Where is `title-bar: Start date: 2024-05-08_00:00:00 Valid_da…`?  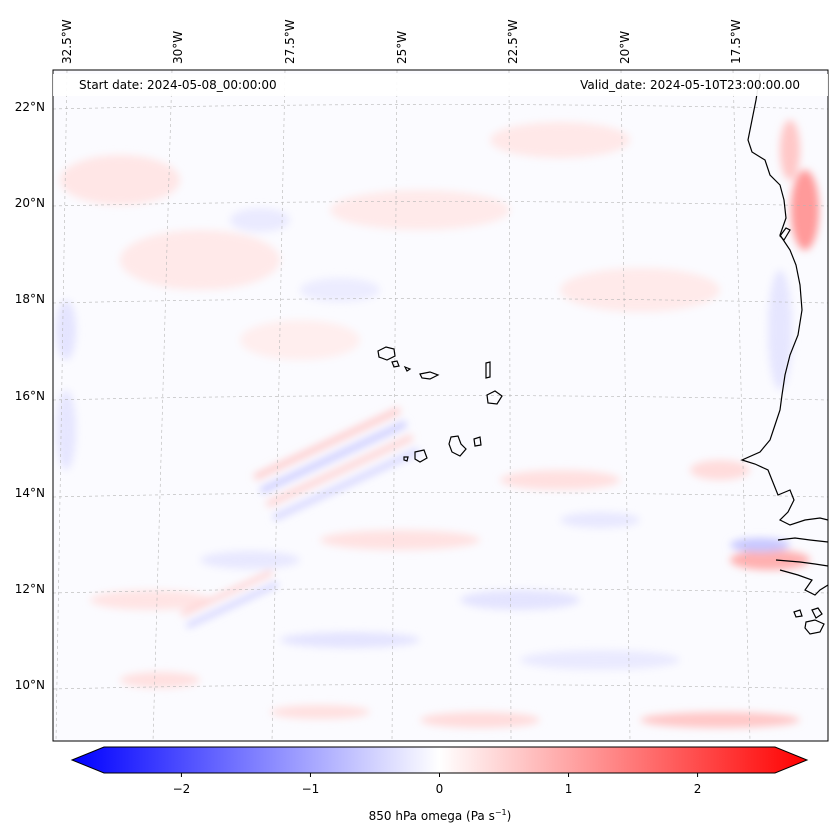
title-bar: Start date: 2024-05-08_00:00:00 Valid_da… is located at coordinates (440, 85).